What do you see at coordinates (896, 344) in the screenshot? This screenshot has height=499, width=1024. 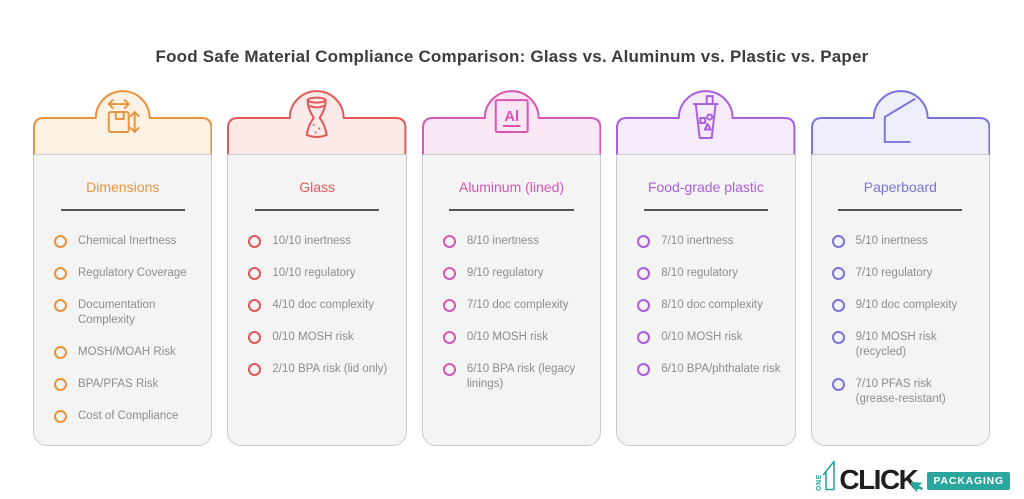 I see `item-label: 9/10 MOSH risk (recycled)` at bounding box center [896, 344].